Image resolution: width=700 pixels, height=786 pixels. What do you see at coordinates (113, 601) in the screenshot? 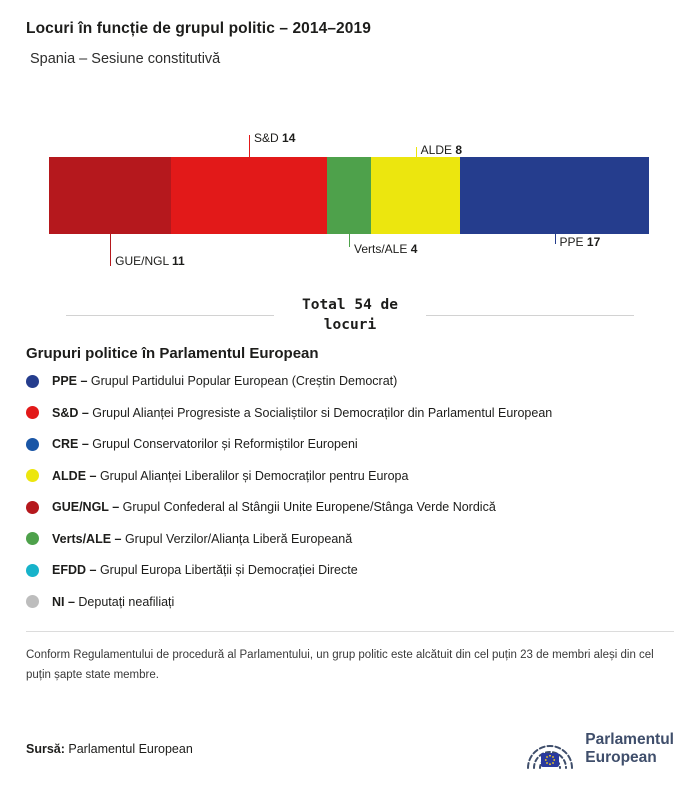
I see `legend-label: NI – Deputați neafiliați` at bounding box center [113, 601].